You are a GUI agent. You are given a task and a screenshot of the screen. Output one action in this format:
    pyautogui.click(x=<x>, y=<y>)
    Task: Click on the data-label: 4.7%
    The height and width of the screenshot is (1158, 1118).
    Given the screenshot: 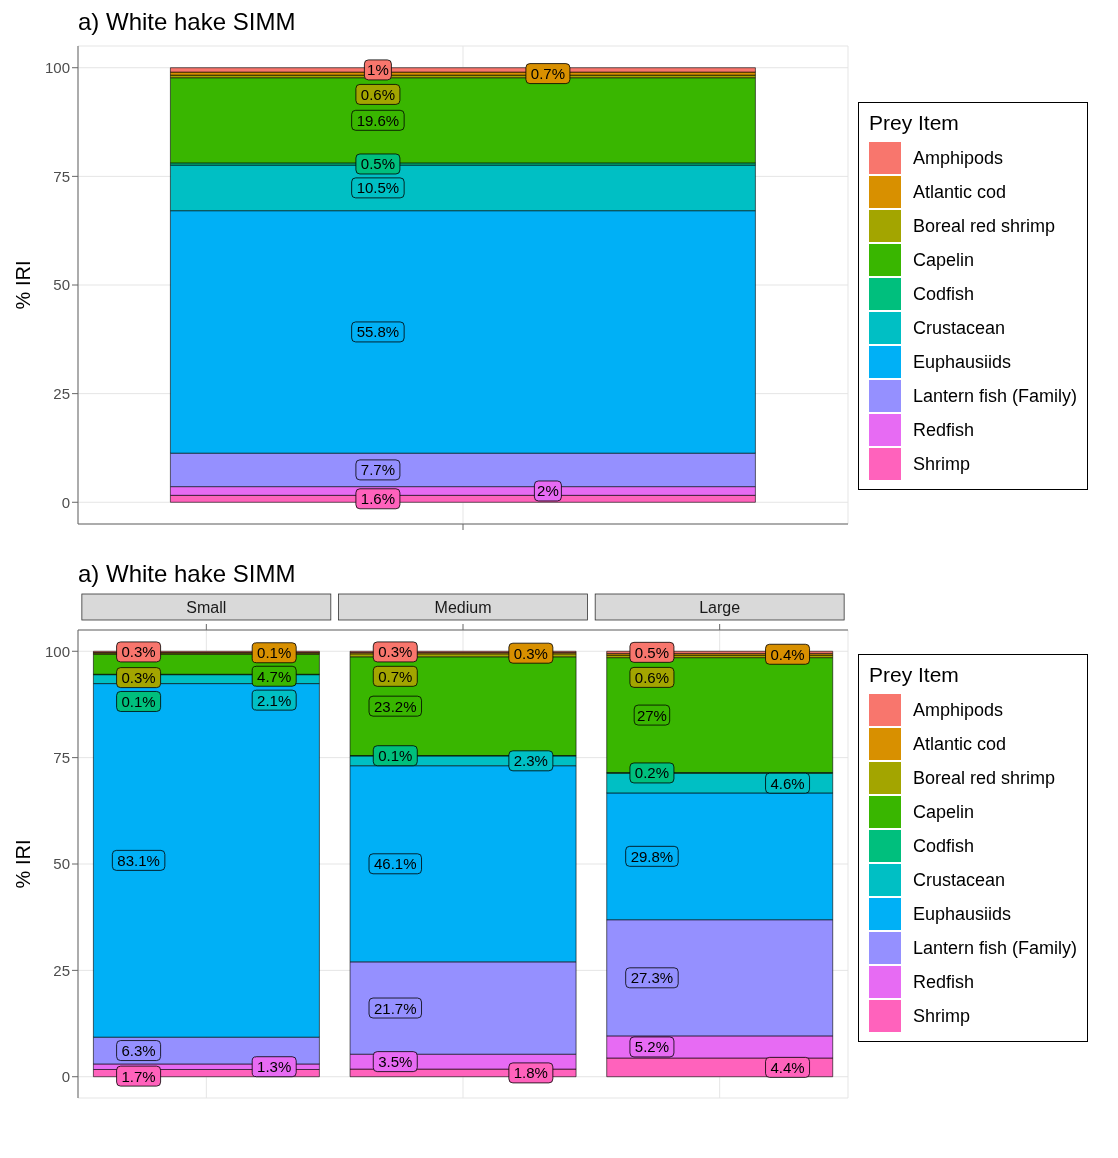 What is the action you would take?
    pyautogui.click(x=274, y=676)
    